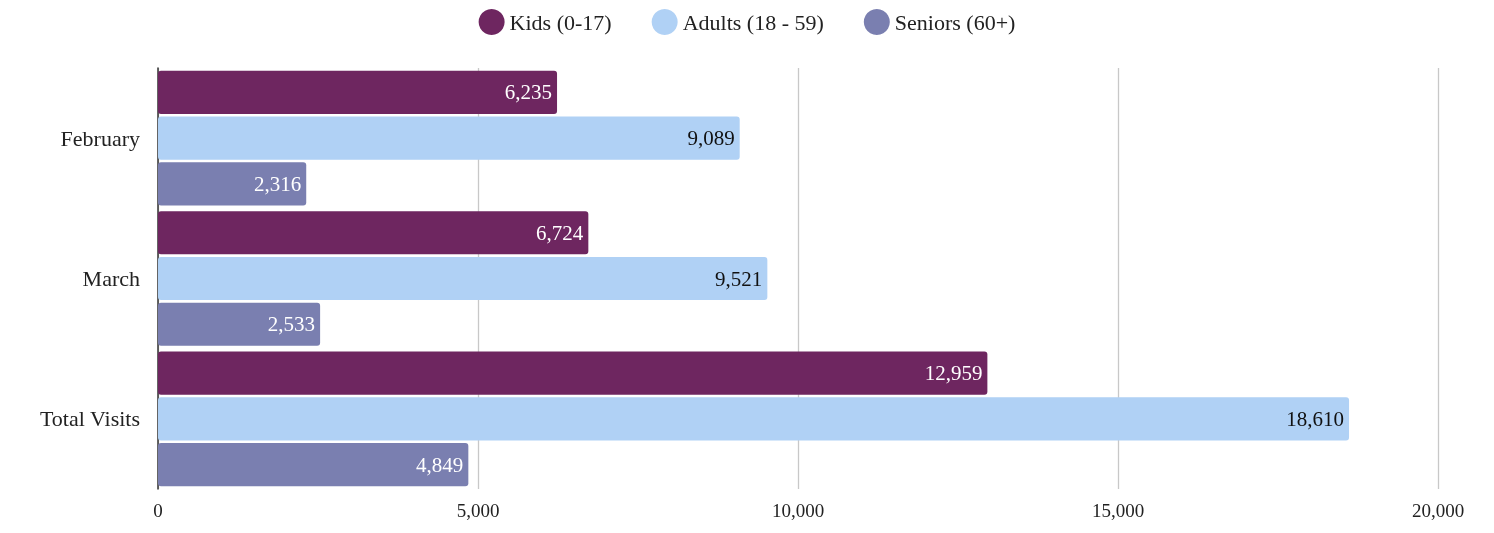 The image size is (1494, 533). What do you see at coordinates (528, 92) in the screenshot?
I see `data-label: 6,235` at bounding box center [528, 92].